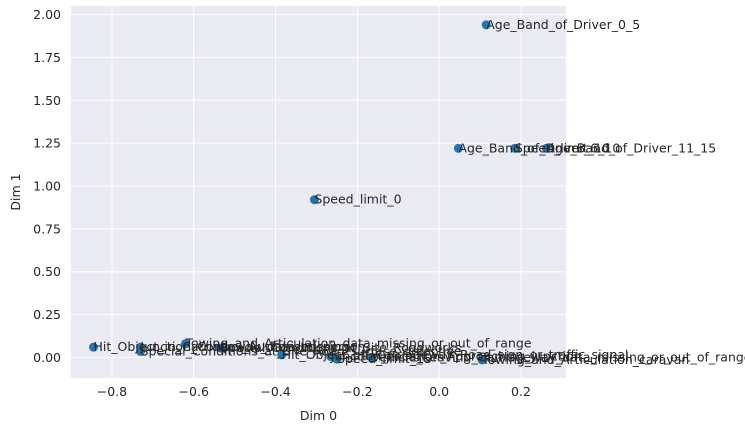  I want to click on x-tick-label: 0.2, so click(521, 391).